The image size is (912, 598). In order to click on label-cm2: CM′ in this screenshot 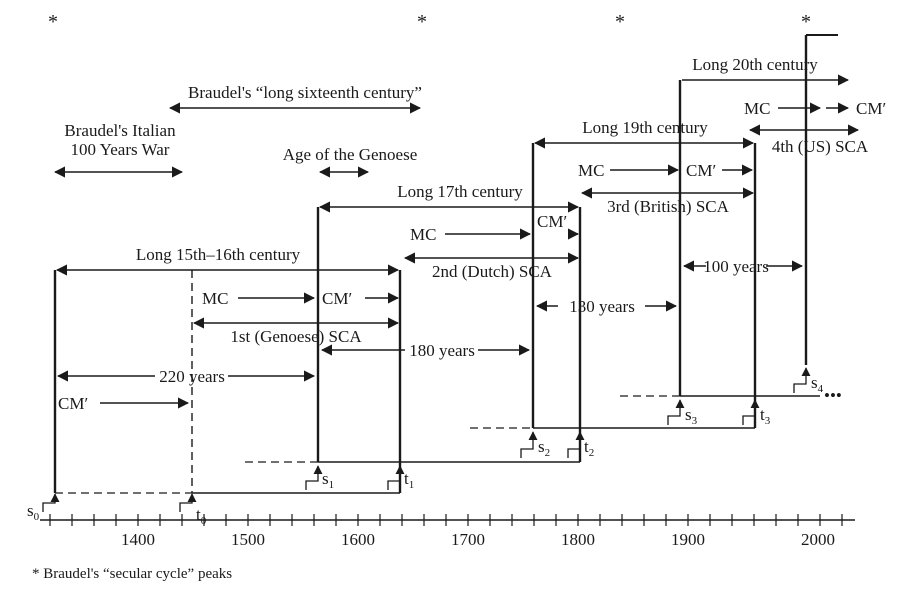, I will do `click(552, 221)`.